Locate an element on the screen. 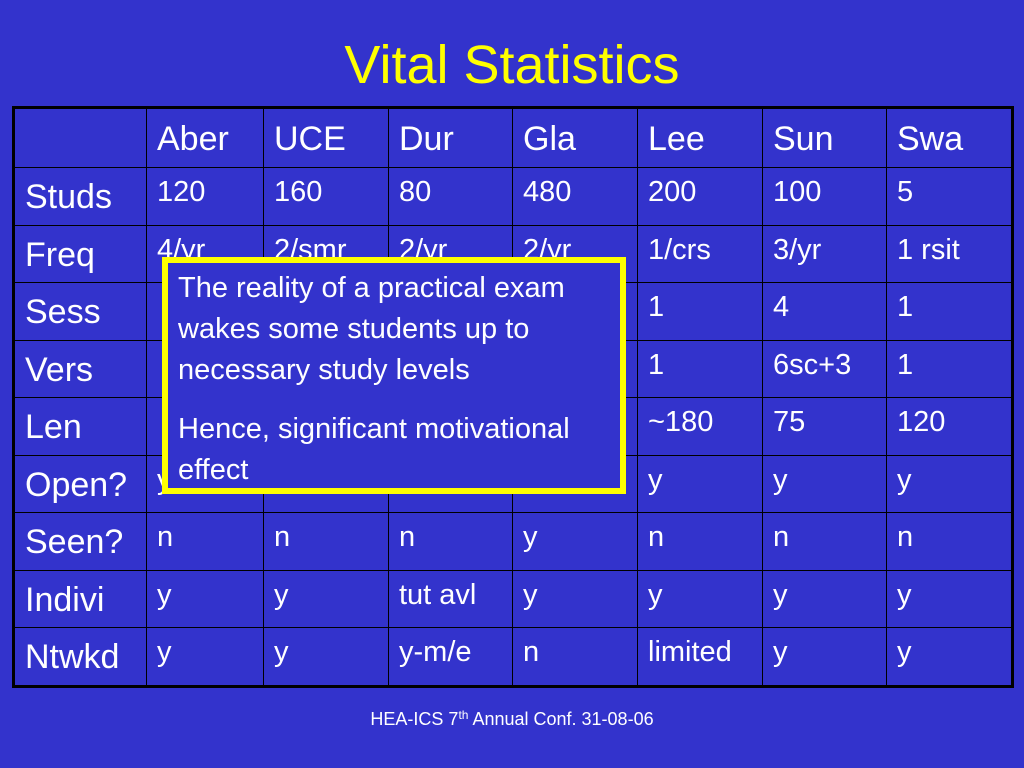  slide-title: Vital Statistics is located at coordinates (512, 65).